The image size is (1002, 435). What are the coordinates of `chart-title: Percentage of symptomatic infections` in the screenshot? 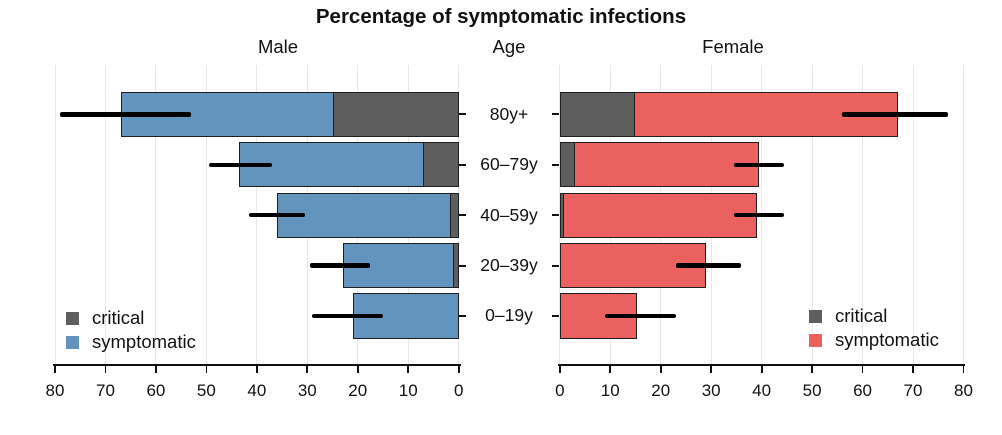 It's located at (501, 16).